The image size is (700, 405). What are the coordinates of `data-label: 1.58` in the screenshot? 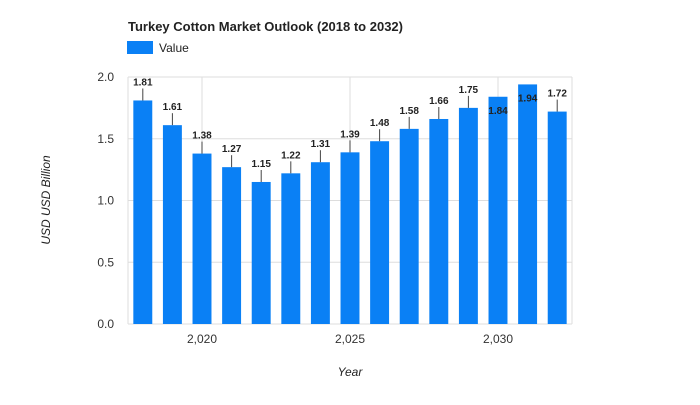 It's located at (409, 111).